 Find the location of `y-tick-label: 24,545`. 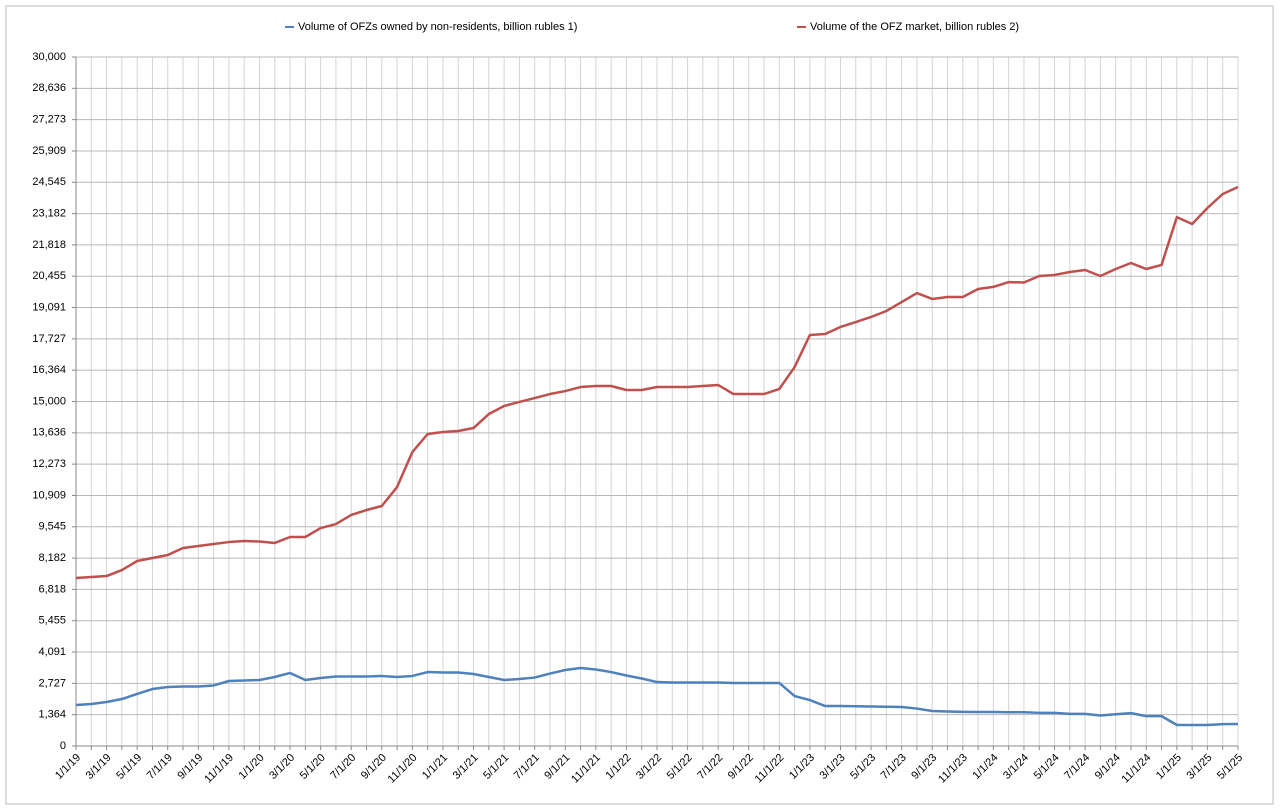

y-tick-label: 24,545 is located at coordinates (49, 182).